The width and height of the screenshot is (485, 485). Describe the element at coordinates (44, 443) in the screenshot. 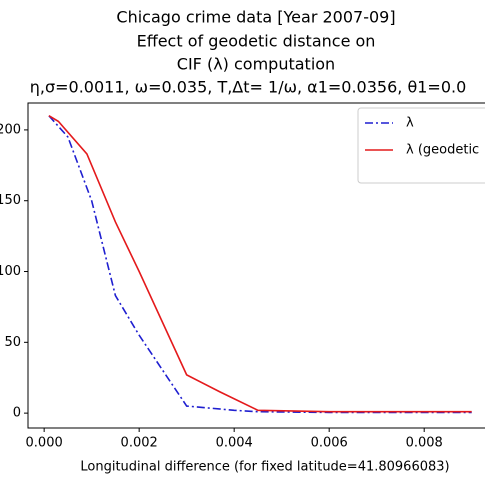

I see `x-tick-label: 0.000` at that location.